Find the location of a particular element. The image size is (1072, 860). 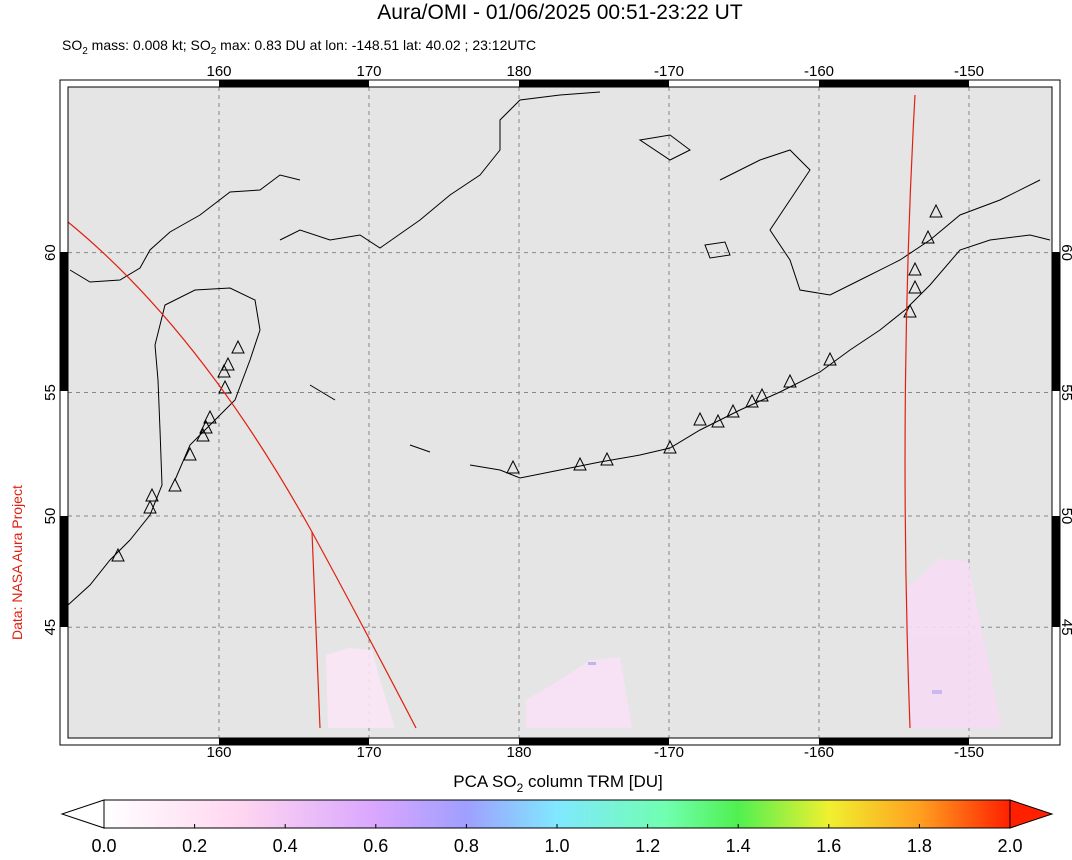

colorbar-ticks: 0.0 0.2 0.4 0.6 0.8 1.0 1.2 1.4 1.6 1.8 2.0 is located at coordinates (557, 840).